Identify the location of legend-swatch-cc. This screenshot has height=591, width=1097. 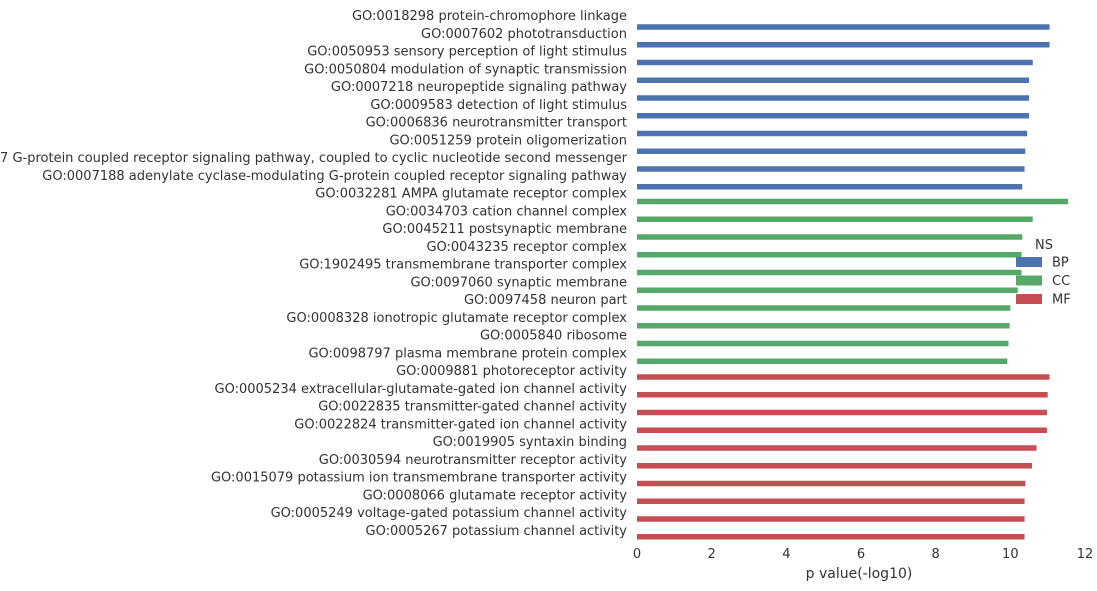
(1029, 280).